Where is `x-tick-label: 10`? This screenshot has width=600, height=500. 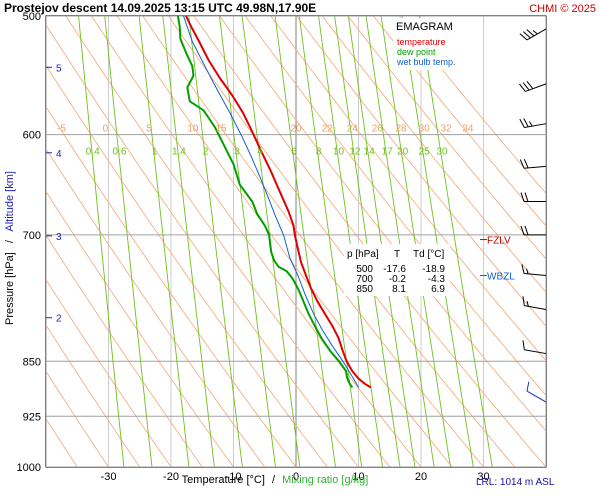 x-tick-label: 10 is located at coordinates (358, 477).